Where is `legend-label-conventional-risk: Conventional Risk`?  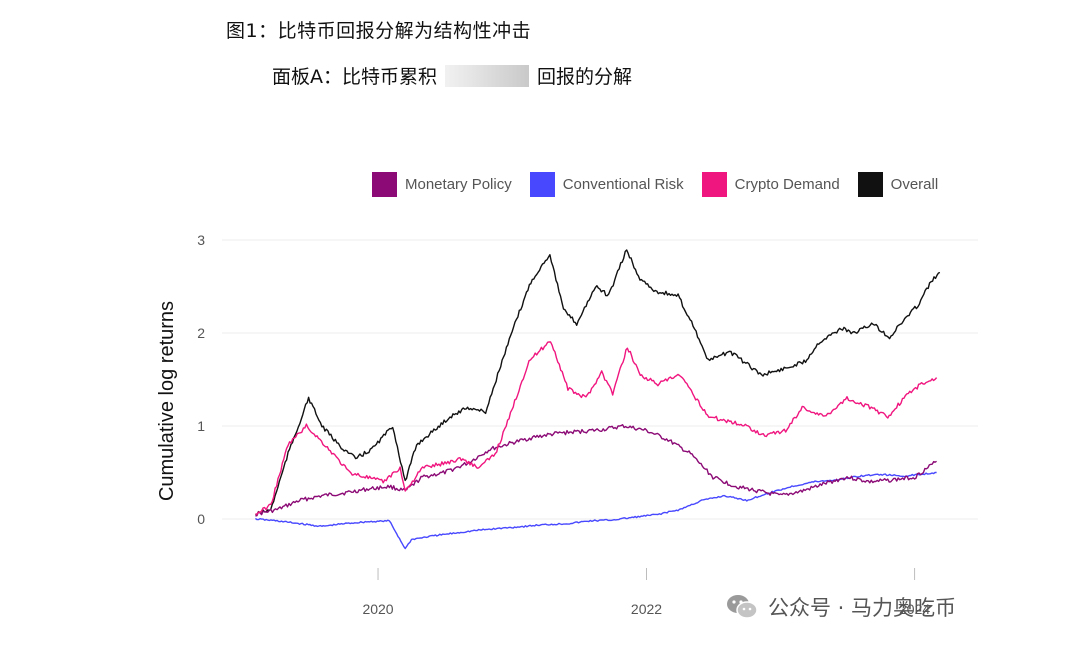
legend-label-conventional-risk: Conventional Risk is located at coordinates (623, 184).